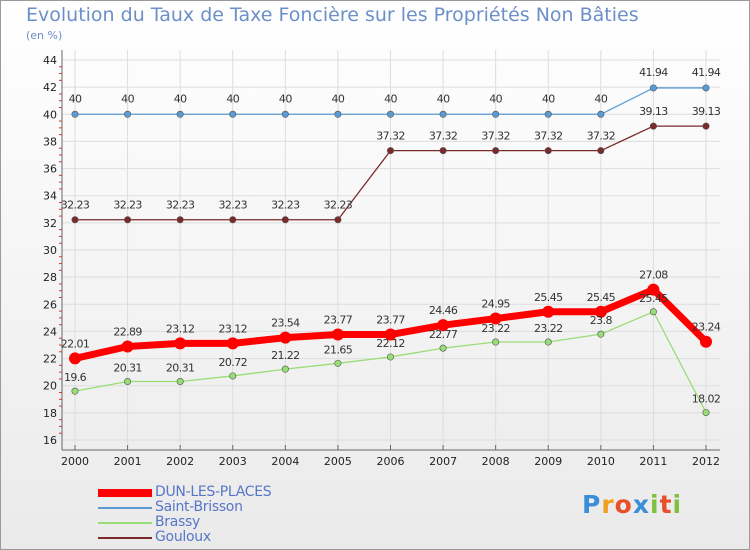 The image size is (750, 550). Describe the element at coordinates (548, 461) in the screenshot. I see `x-tick-label: 2009` at that location.